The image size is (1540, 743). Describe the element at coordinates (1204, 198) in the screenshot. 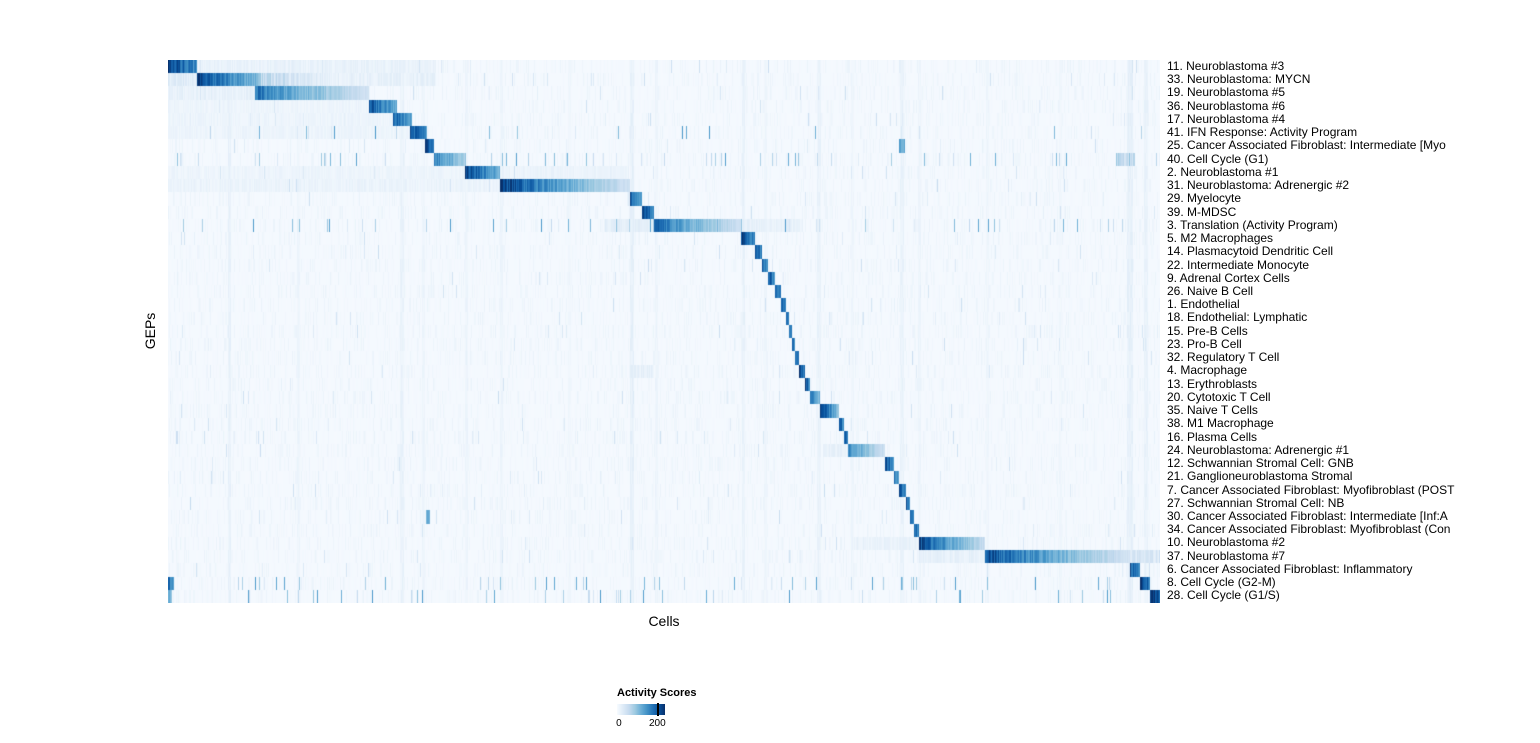

I see `row-label: 29. Myelocyte` at that location.